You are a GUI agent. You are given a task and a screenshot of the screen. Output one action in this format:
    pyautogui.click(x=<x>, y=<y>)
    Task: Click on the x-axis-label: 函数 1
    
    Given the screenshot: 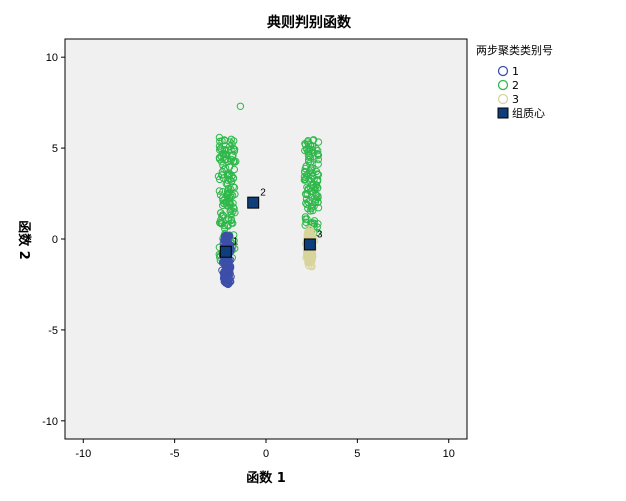 What is the action you would take?
    pyautogui.click(x=266, y=478)
    